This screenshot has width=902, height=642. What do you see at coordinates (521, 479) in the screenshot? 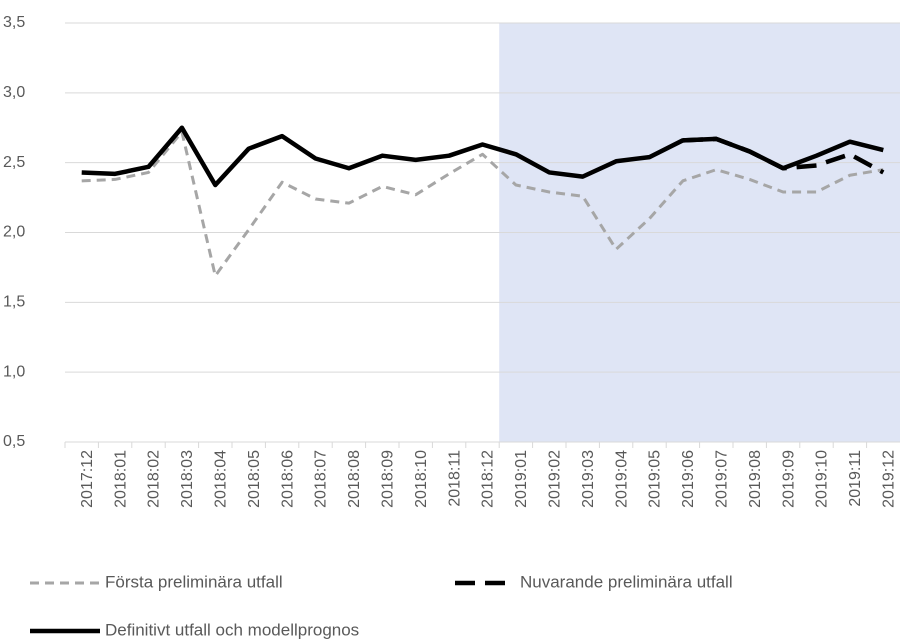
I see `x-tick-label: 2019:01` at bounding box center [521, 479].